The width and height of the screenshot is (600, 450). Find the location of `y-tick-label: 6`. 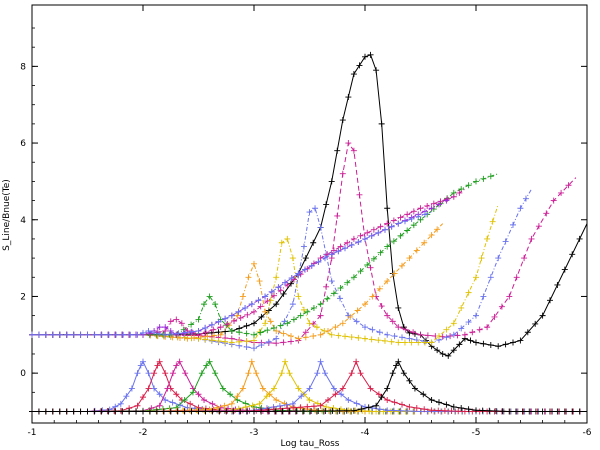

y-tick-label: 6 is located at coordinates (23, 144).